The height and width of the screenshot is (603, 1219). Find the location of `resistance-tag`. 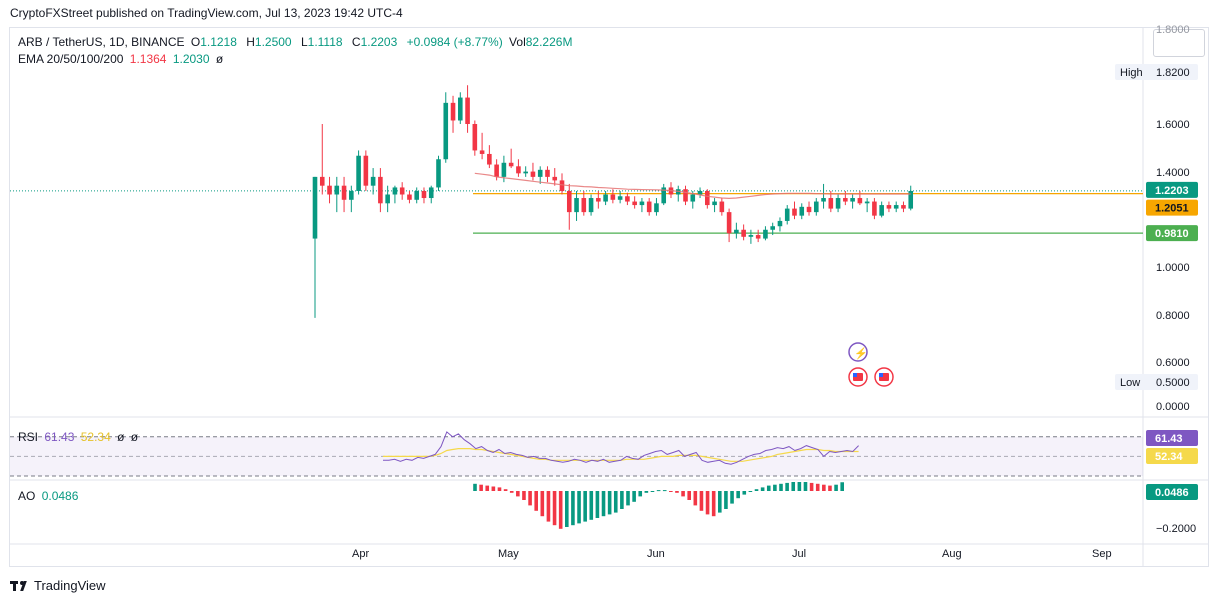

resistance-tag is located at coordinates (1172, 207).